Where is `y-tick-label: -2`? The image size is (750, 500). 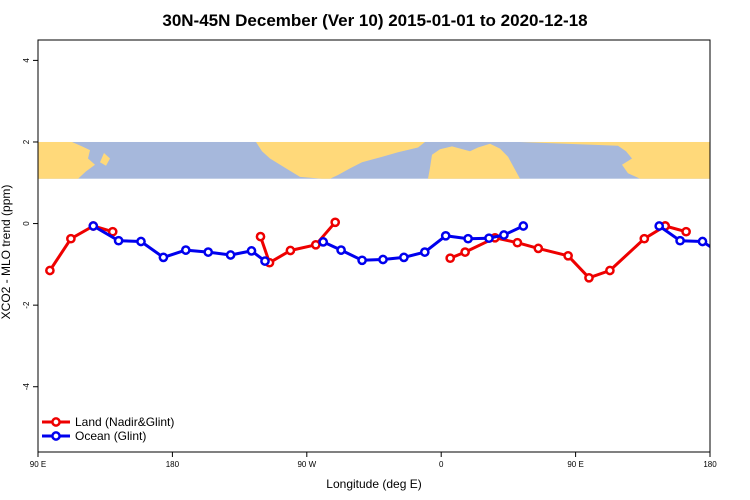 y-tick-label: -2 is located at coordinates (26, 305).